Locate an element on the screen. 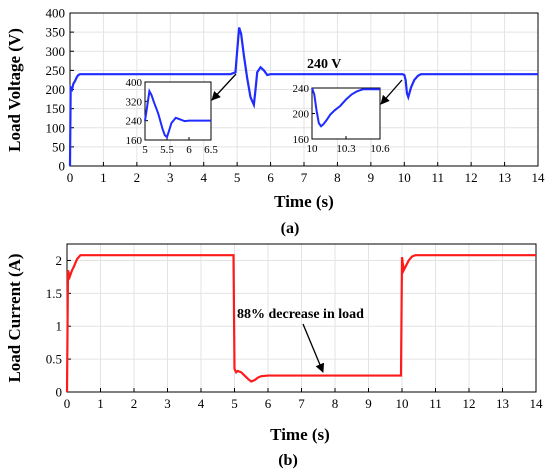  inset-1-x-tick-label: 6 is located at coordinates (189, 150).